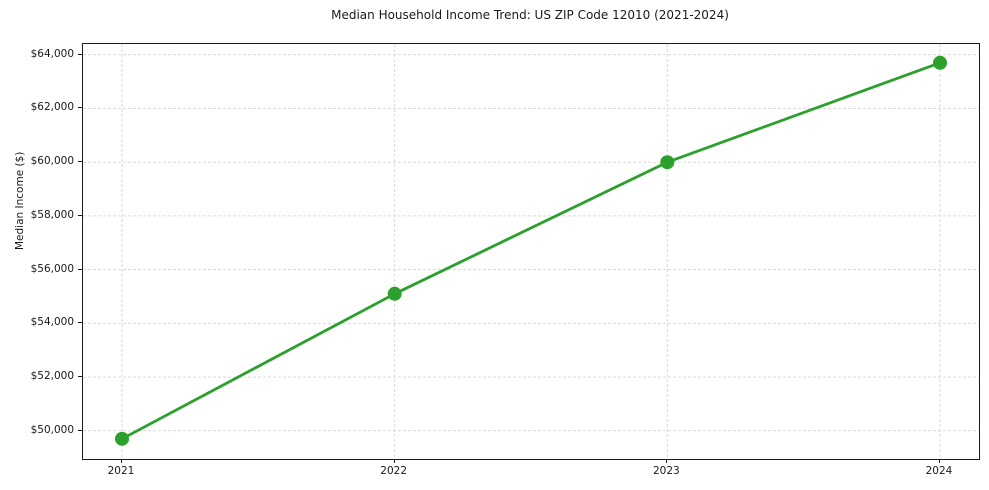 The image size is (989, 490). I want to click on x-tick-label: 2024, so click(939, 471).